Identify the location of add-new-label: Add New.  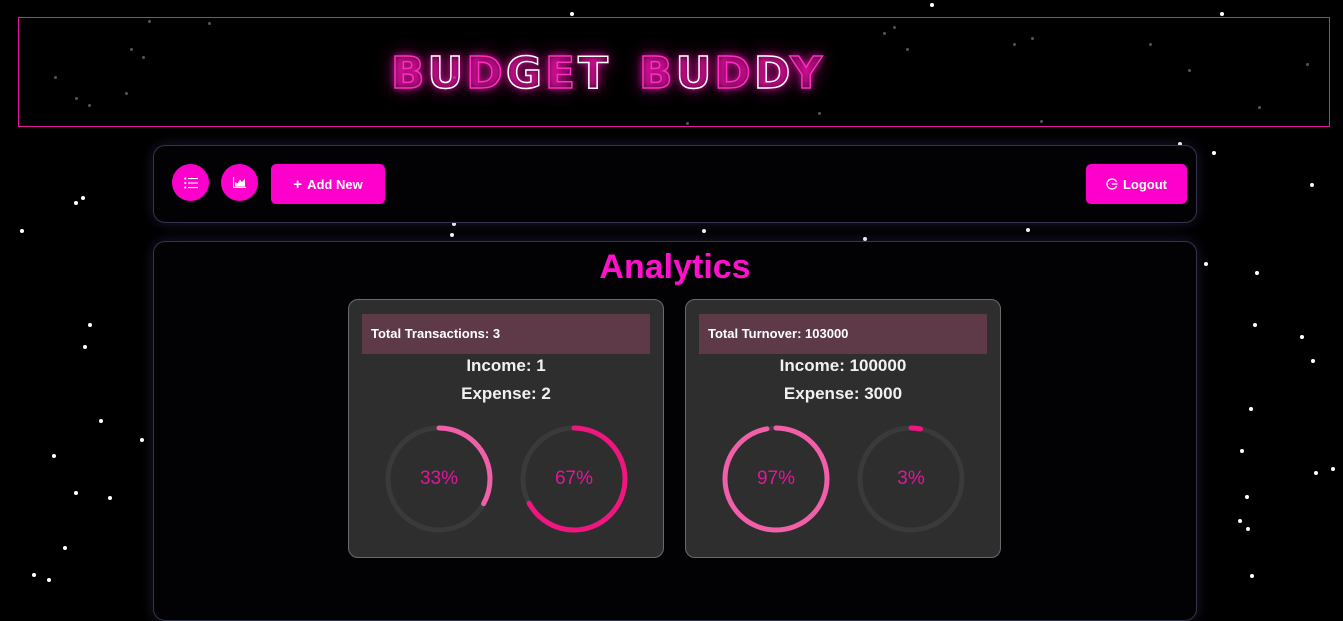
(335, 184).